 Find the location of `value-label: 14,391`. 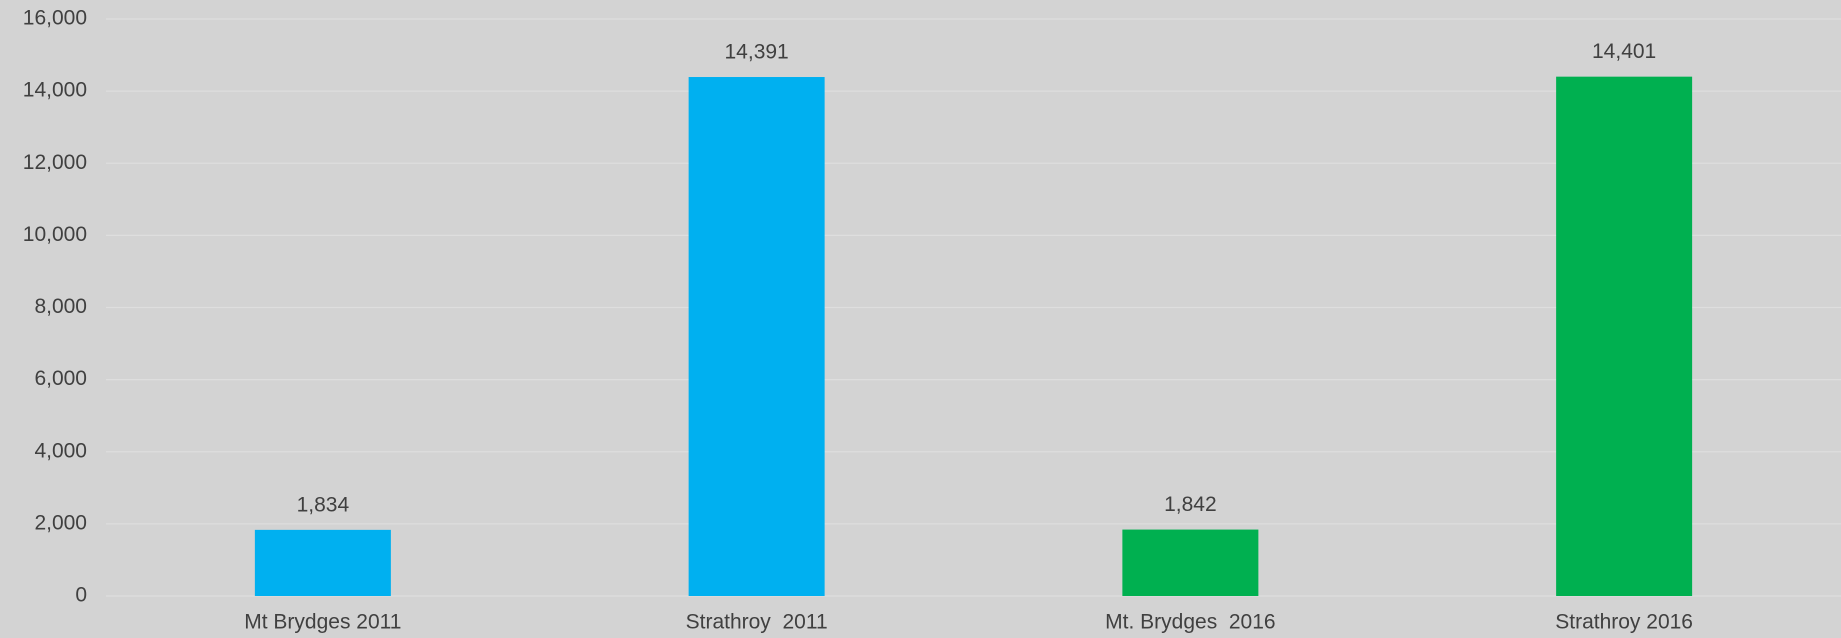

value-label: 14,391 is located at coordinates (757, 52).